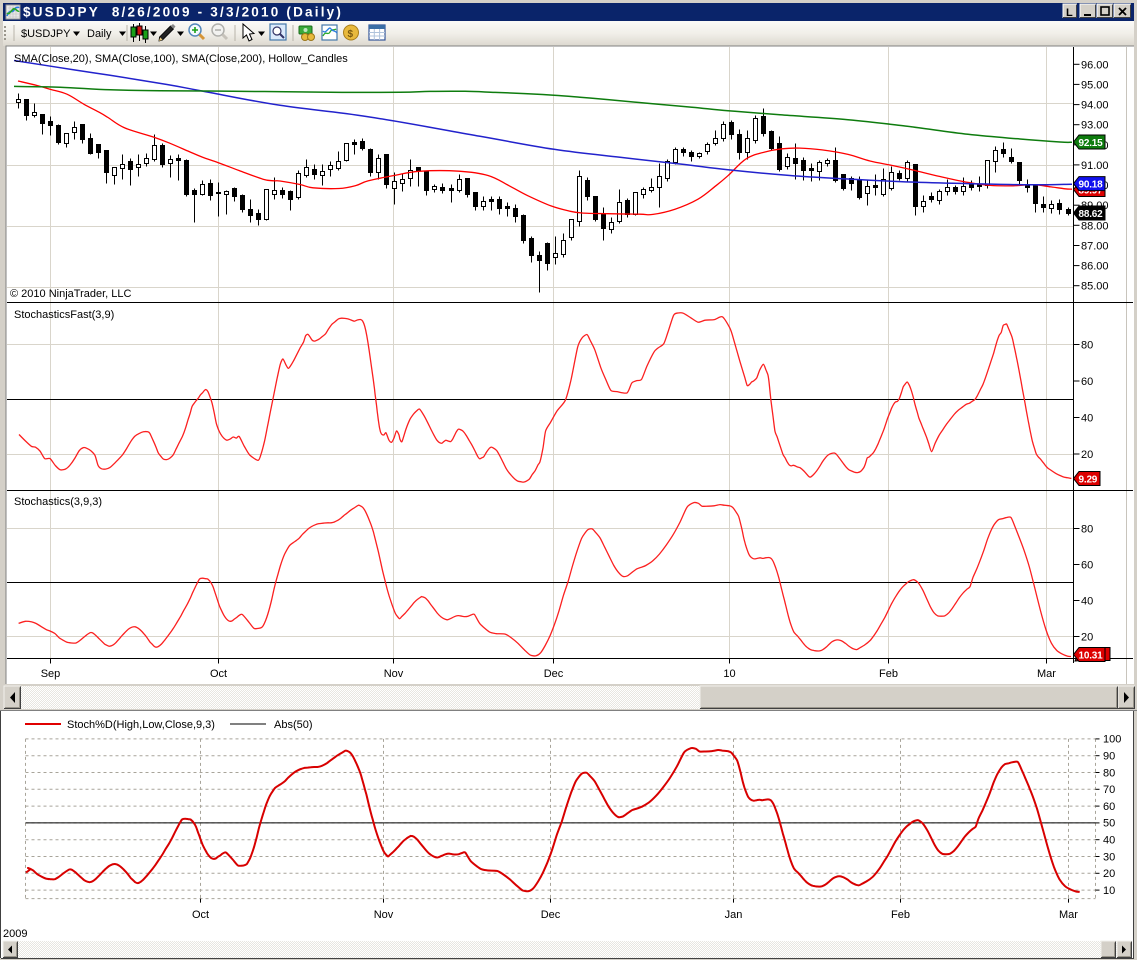  I want to click on svg-text: 92.15, so click(1091, 143).